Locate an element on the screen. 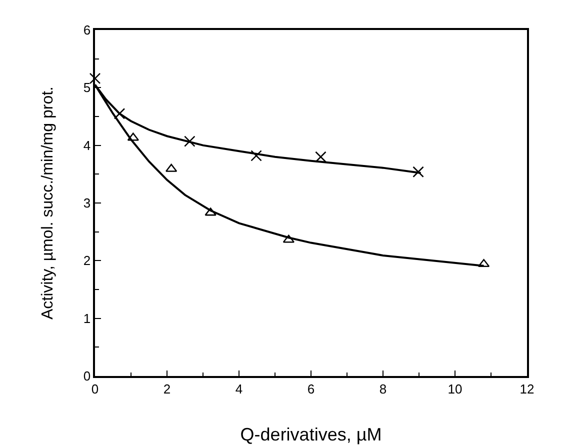  y-tick-label: 4 is located at coordinates (87, 145).